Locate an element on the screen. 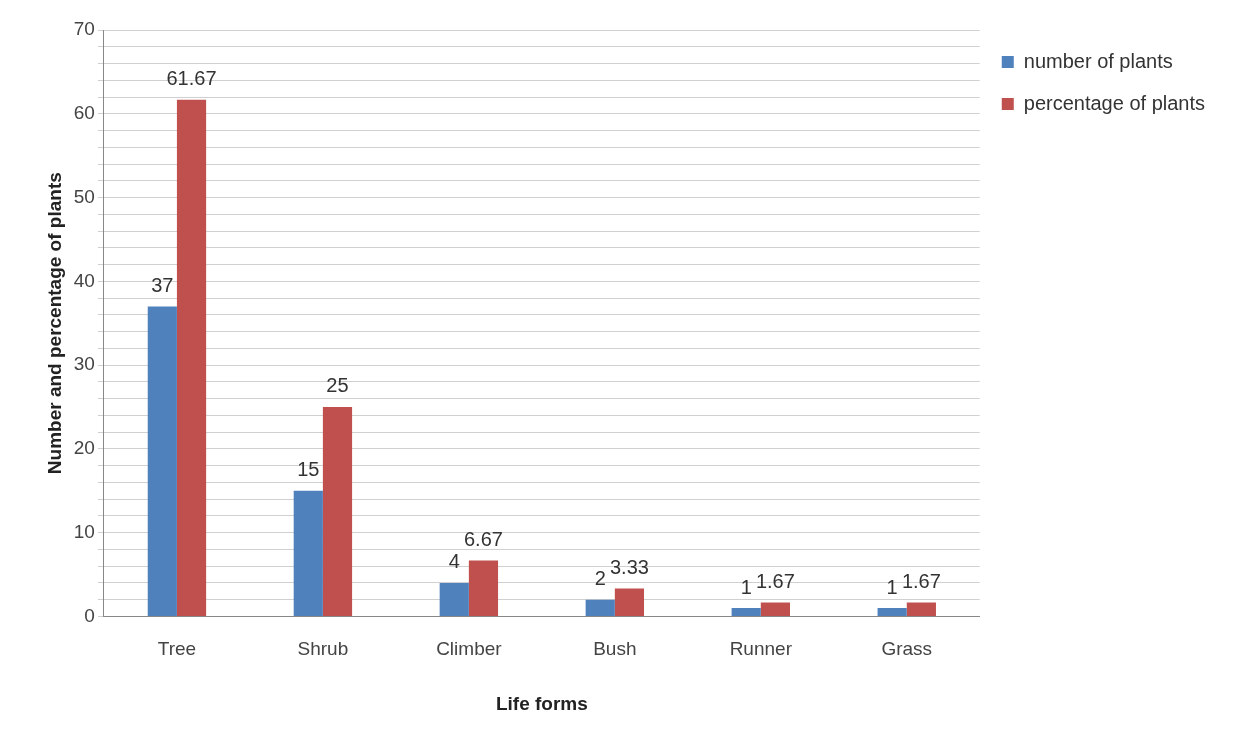 This screenshot has width=1235, height=740. y-tick-label: 10 is located at coordinates (84, 531).